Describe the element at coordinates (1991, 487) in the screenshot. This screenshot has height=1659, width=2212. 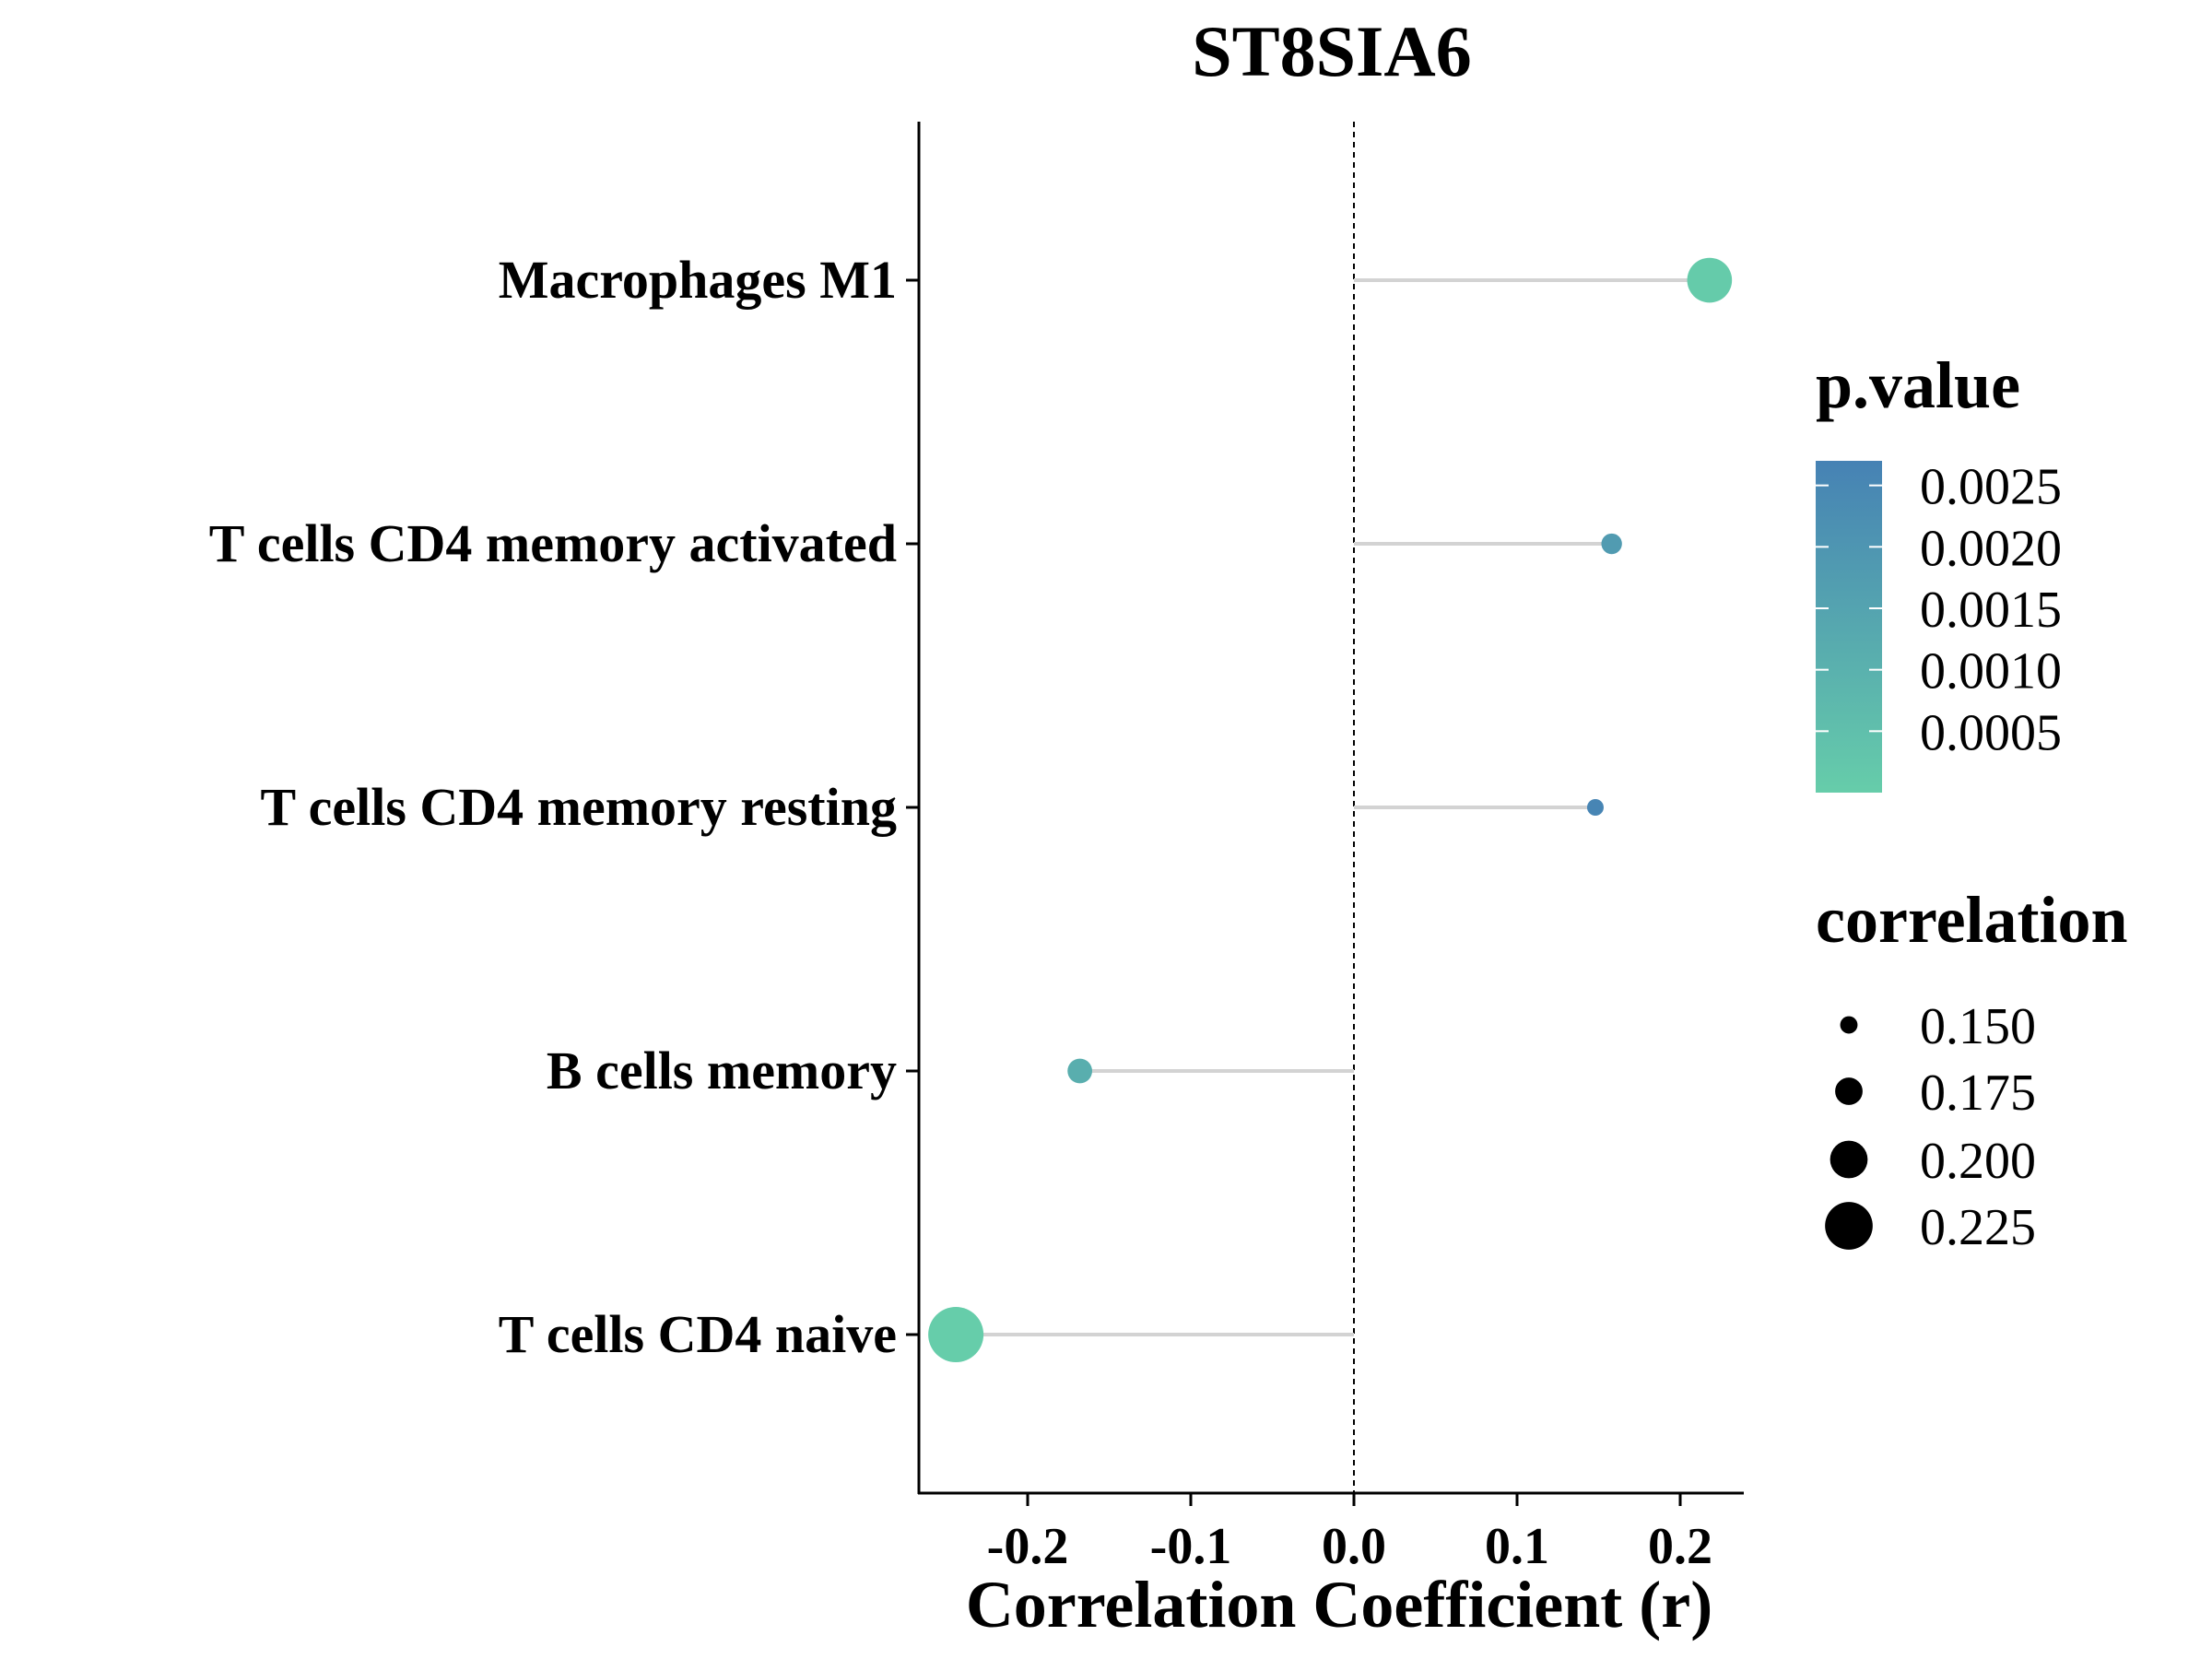
I see `colorbar-tick-label: 0.0025` at that location.